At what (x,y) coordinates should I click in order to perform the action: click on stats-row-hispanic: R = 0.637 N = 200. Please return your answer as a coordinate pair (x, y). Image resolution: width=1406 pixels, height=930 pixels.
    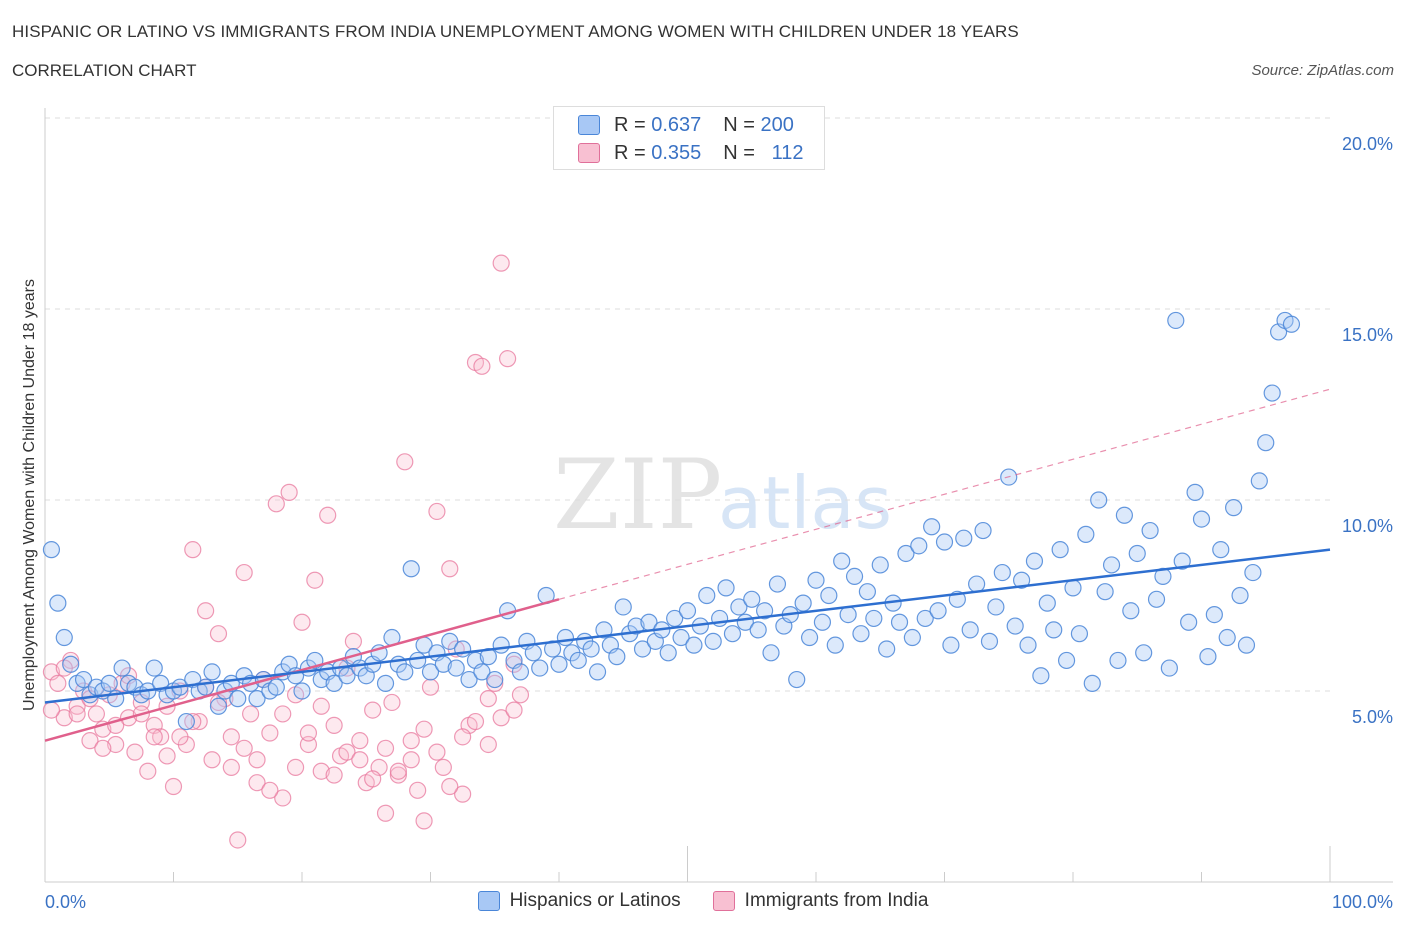
    Looking at the image, I should click on (686, 125).